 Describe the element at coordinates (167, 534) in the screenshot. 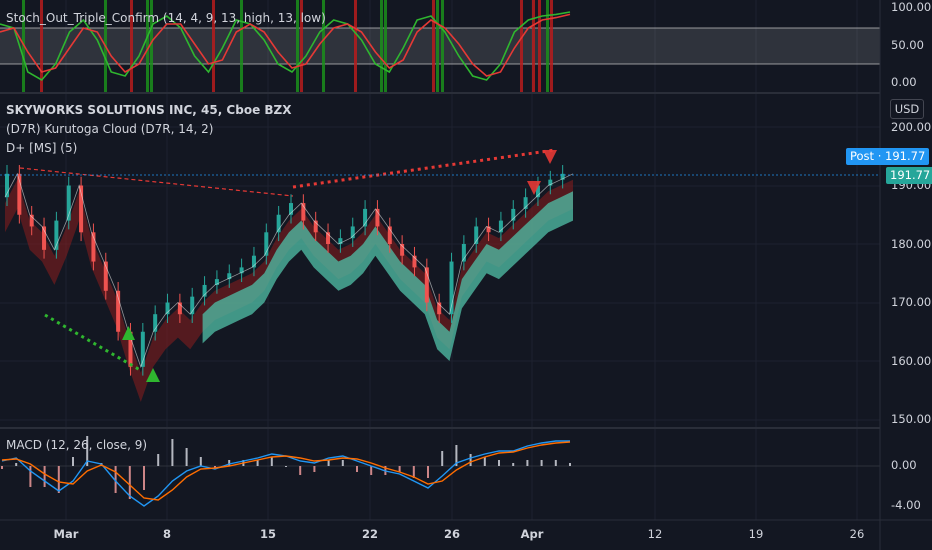

I see `x-tick-8: 8` at that location.